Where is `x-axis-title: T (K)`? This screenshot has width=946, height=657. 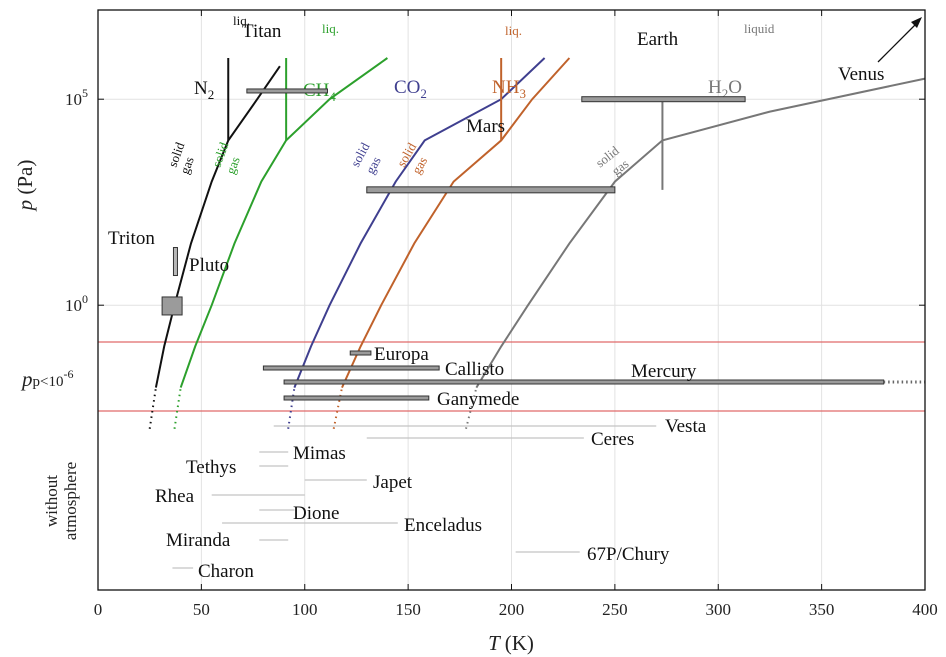
x-axis-title: T (K) is located at coordinates (511, 643).